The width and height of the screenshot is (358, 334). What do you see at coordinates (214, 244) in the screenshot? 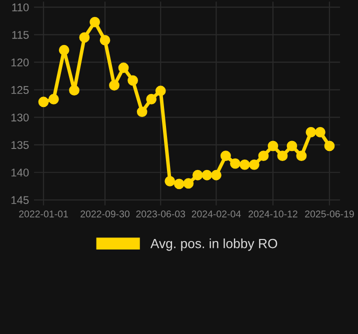
I see `legend-label: Avg. pos. in lobby RO` at bounding box center [214, 244].